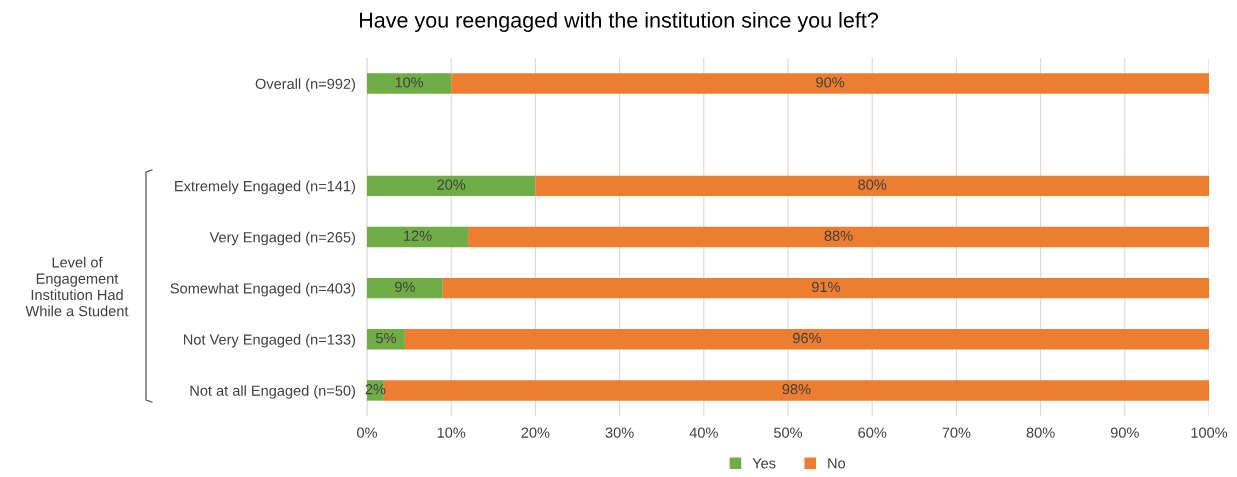  I want to click on legend-label: No, so click(837, 463).